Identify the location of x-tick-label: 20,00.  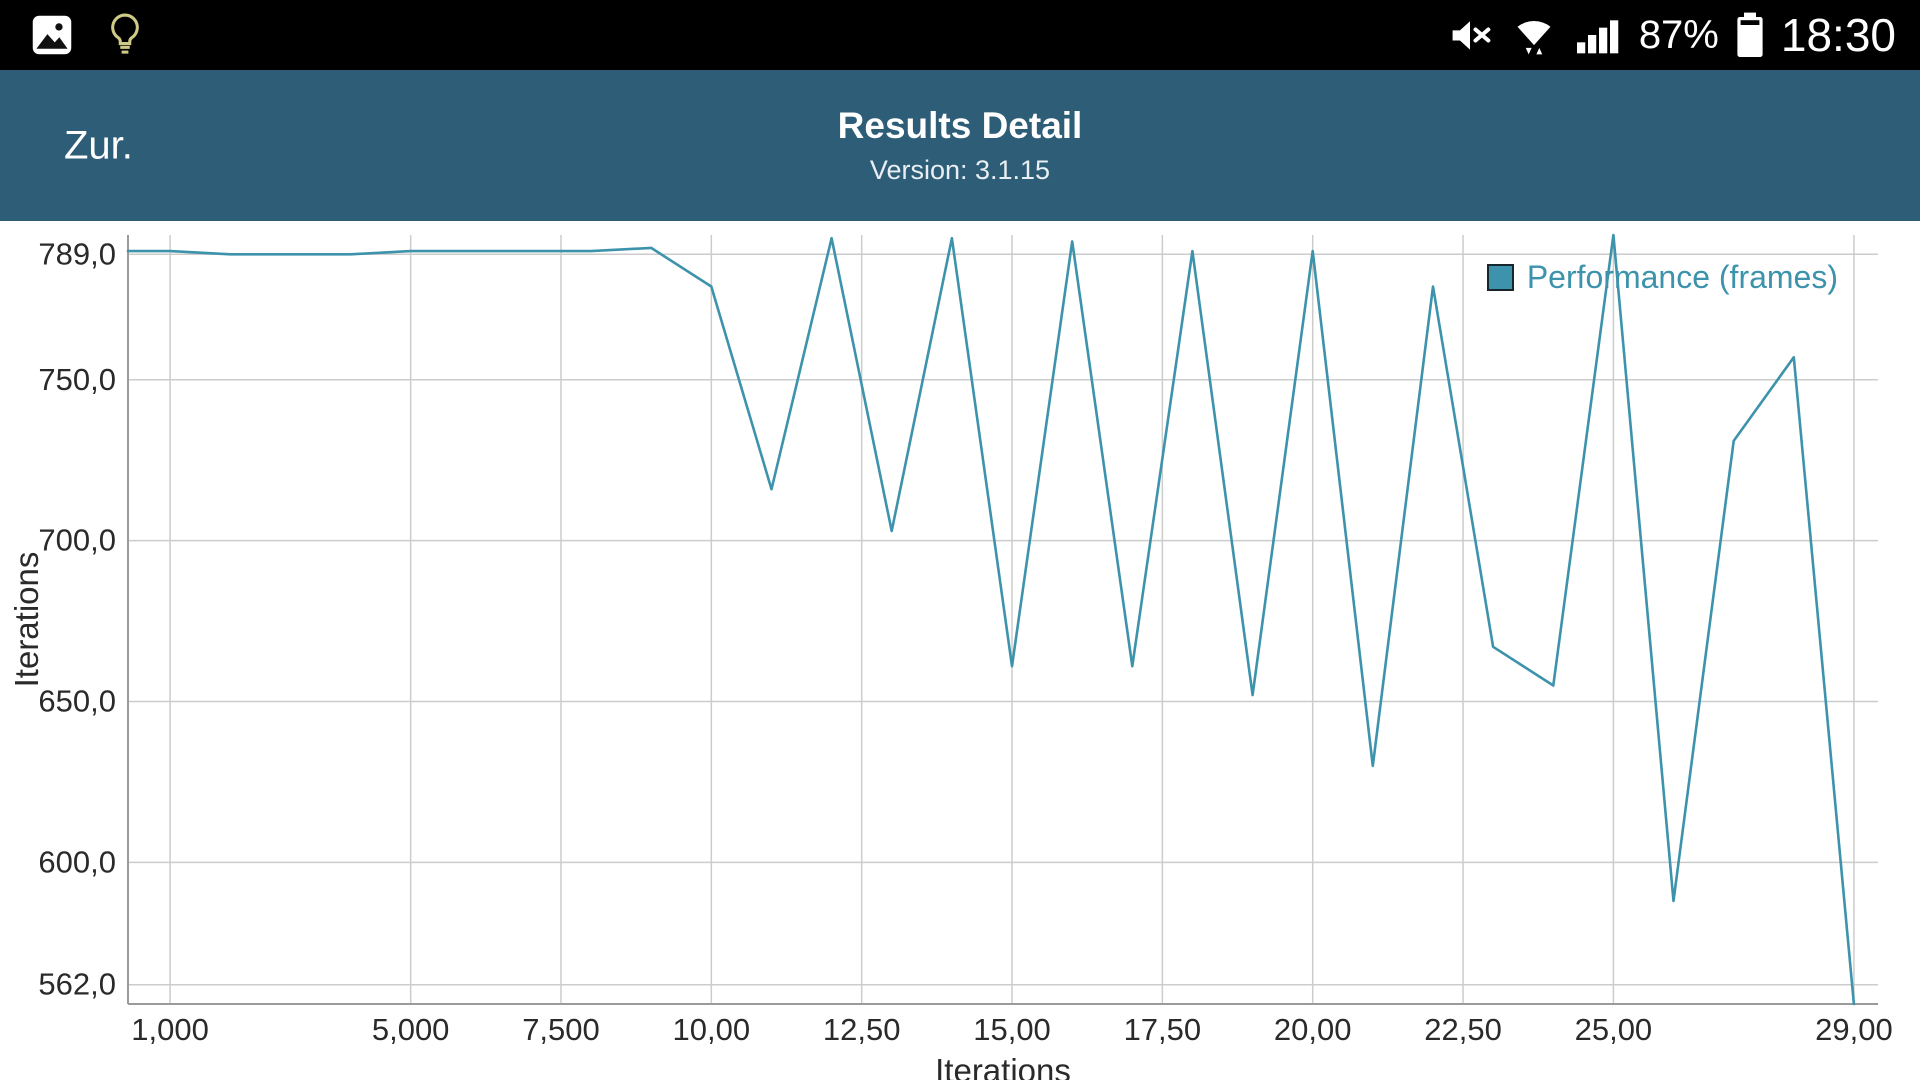
(1313, 1029).